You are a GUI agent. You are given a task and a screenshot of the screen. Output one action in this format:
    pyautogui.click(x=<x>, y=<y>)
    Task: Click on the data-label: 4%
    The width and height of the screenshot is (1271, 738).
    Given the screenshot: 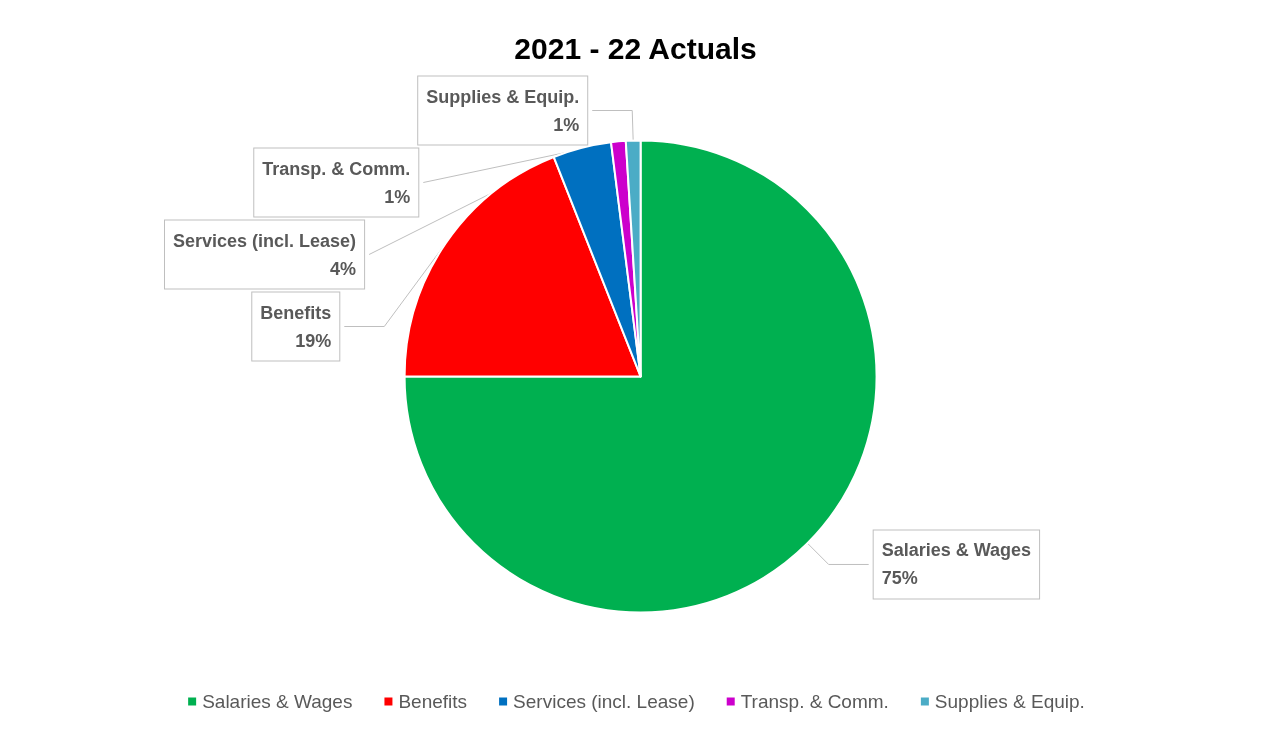 What is the action you would take?
    pyautogui.click(x=343, y=268)
    